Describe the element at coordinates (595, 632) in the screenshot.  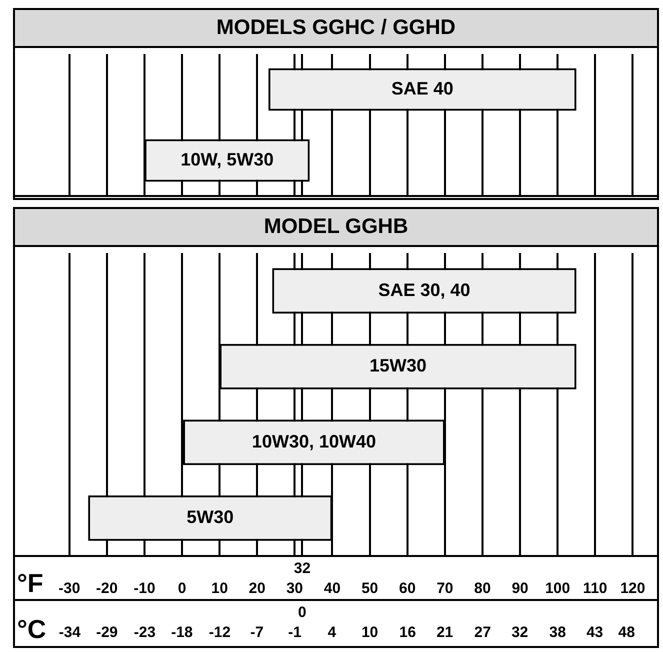
I see `x2-tick-label: 43` at that location.